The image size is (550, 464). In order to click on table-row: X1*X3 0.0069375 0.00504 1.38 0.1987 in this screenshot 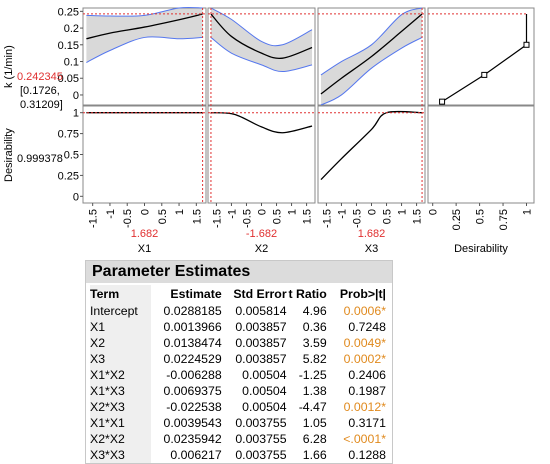, I will do `click(241, 391)`.